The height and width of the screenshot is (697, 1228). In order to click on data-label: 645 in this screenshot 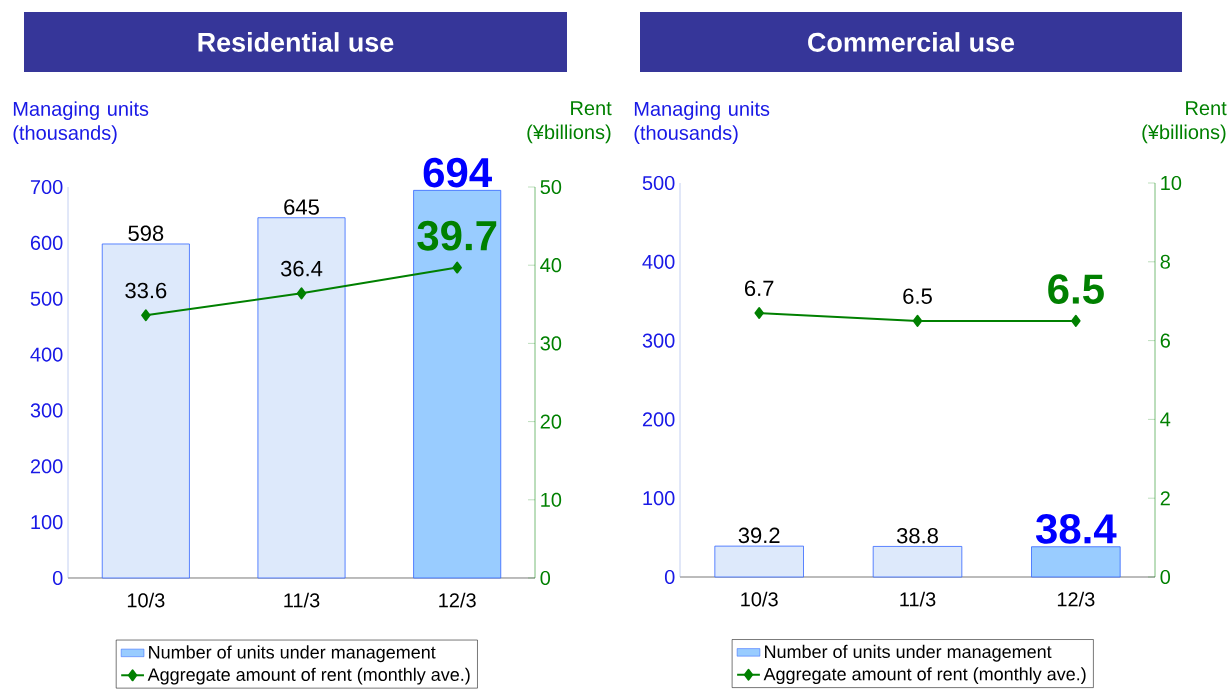, I will do `click(301, 207)`.